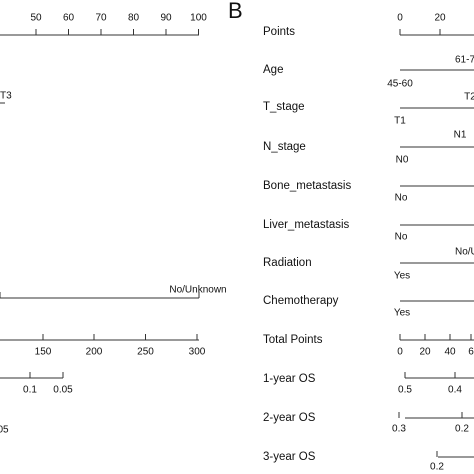 Image resolution: width=474 pixels, height=474 pixels. Describe the element at coordinates (293, 340) in the screenshot. I see `row-label: Total Points` at that location.